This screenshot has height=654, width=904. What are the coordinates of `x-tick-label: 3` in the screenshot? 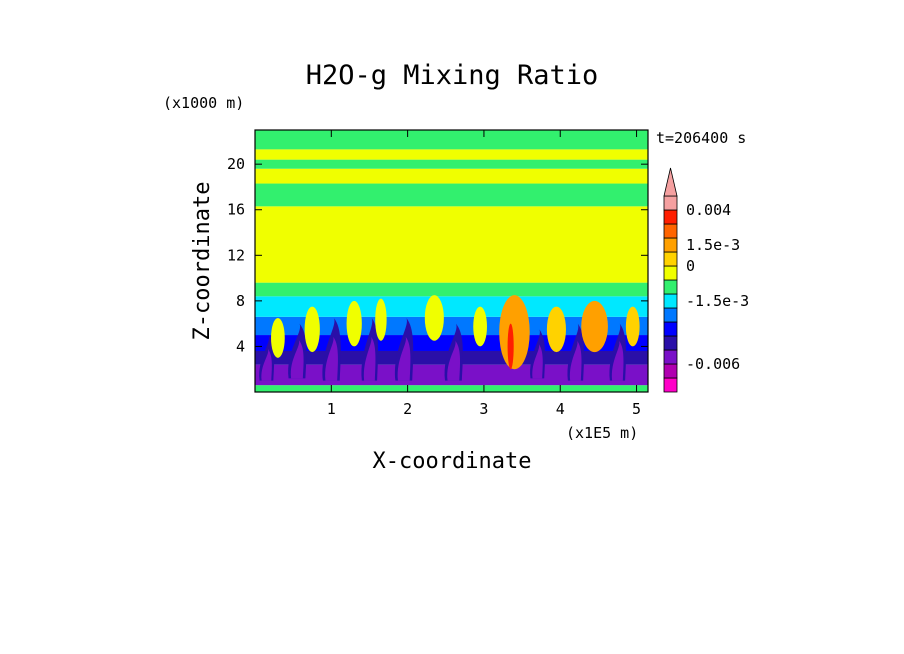 It's located at (483, 409).